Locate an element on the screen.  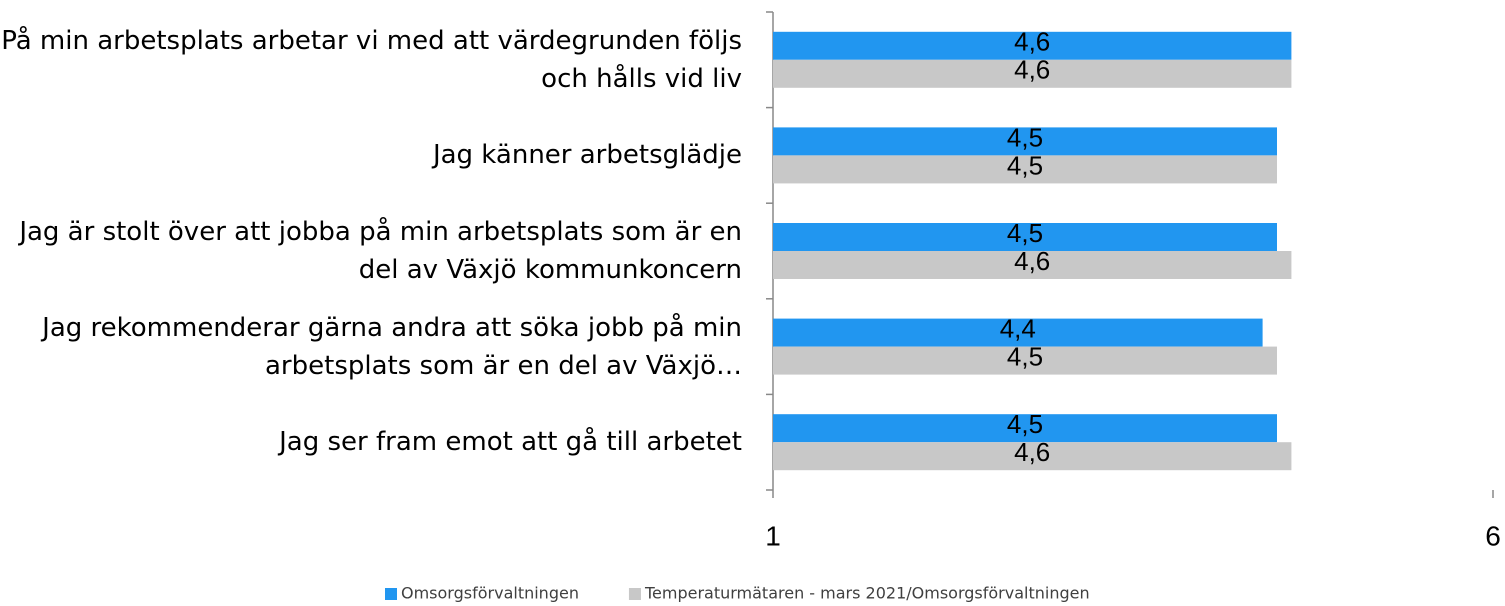
x-tick-label: 6 is located at coordinates (1493, 535).